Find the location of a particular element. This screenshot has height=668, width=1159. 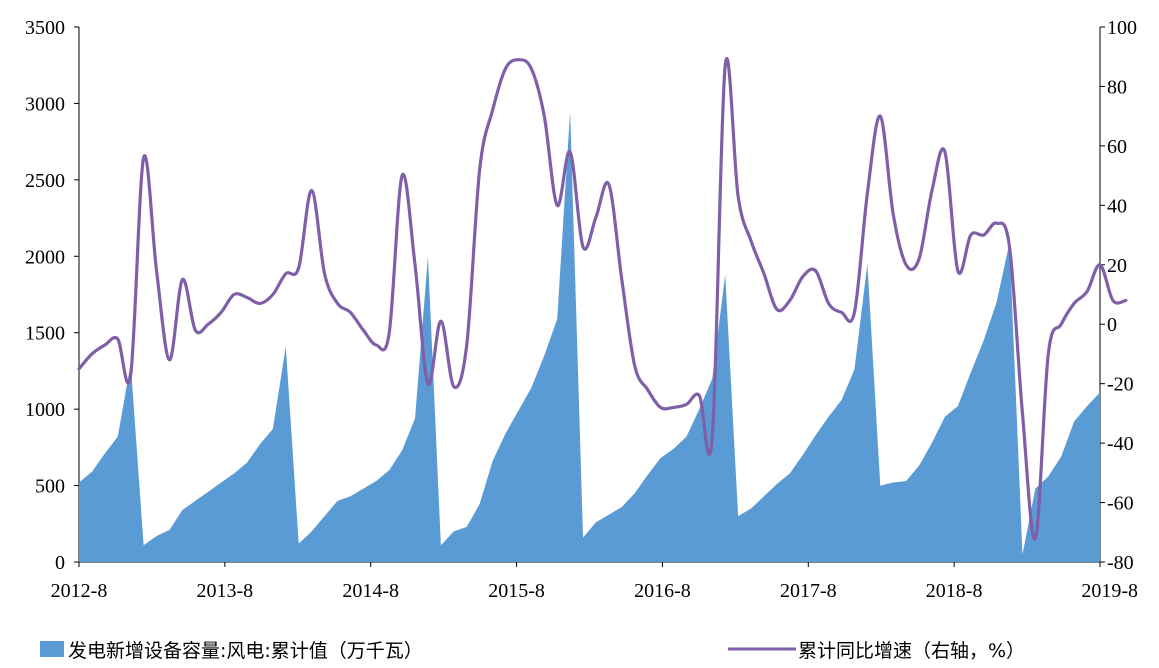

left-tick-label: 2500 is located at coordinates (45, 181).